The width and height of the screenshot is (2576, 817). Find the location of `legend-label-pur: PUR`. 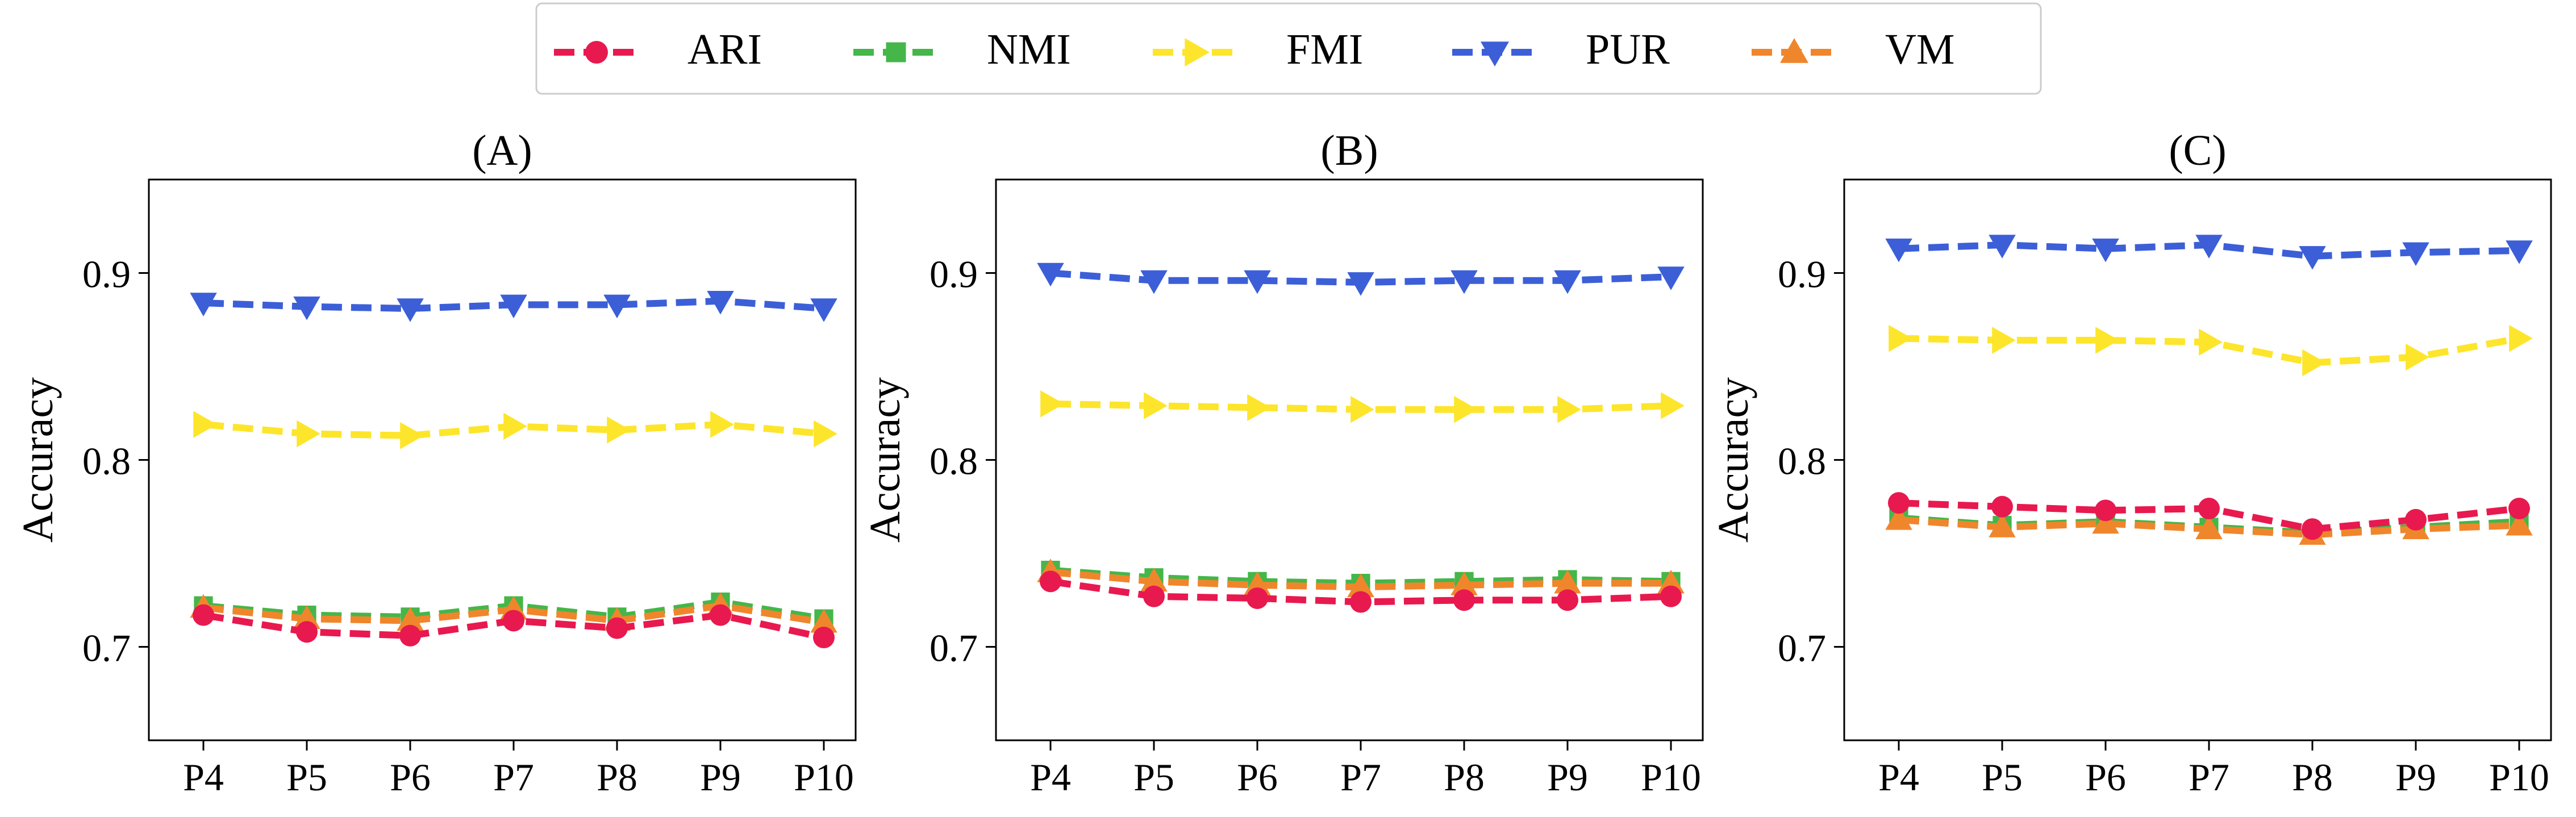

legend-label-pur: PUR is located at coordinates (1628, 49).